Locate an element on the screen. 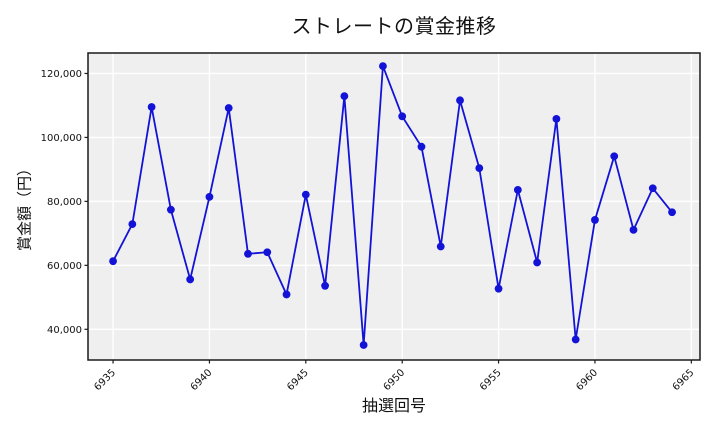  x-axis-label: 抽選回号 is located at coordinates (393, 405).